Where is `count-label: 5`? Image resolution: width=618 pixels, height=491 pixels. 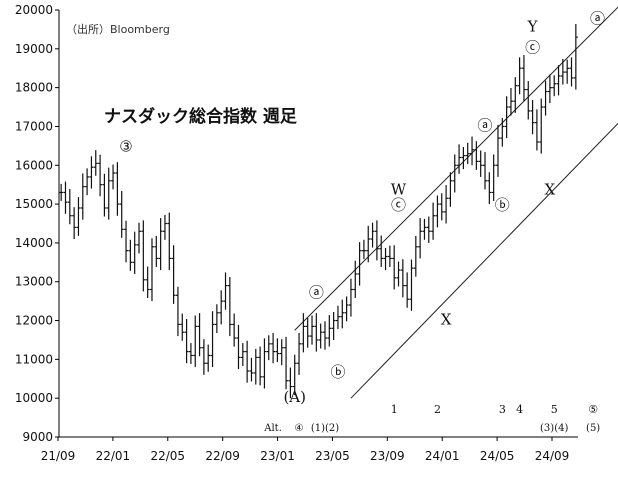 count-label: 5 is located at coordinates (554, 409).